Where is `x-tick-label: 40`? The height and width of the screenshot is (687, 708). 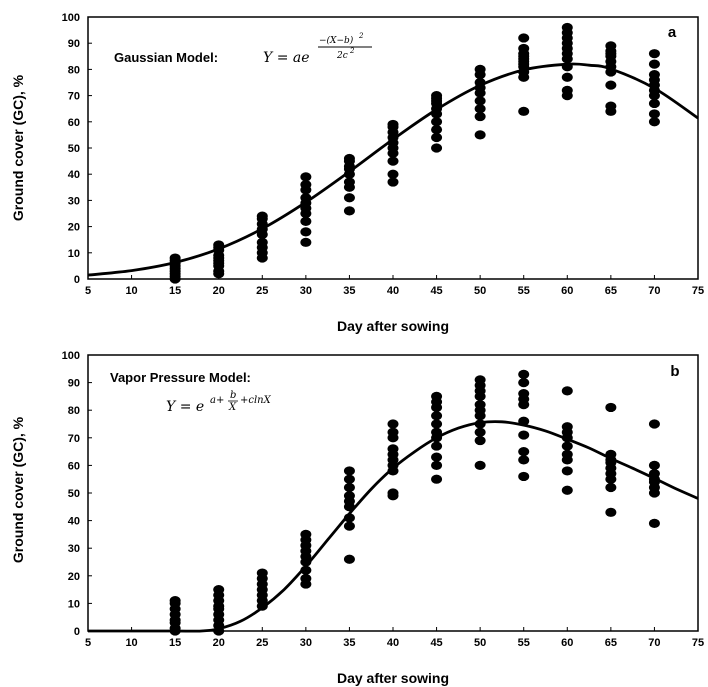
x-tick-label: 40 is located at coordinates (393, 291).